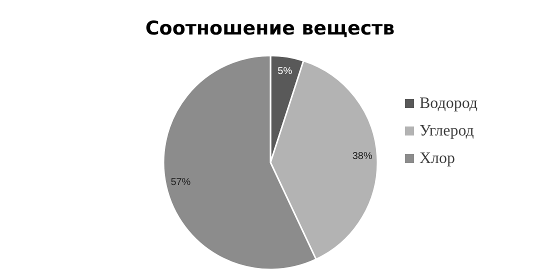  I want to click on legend-label: Хлор, so click(438, 158).